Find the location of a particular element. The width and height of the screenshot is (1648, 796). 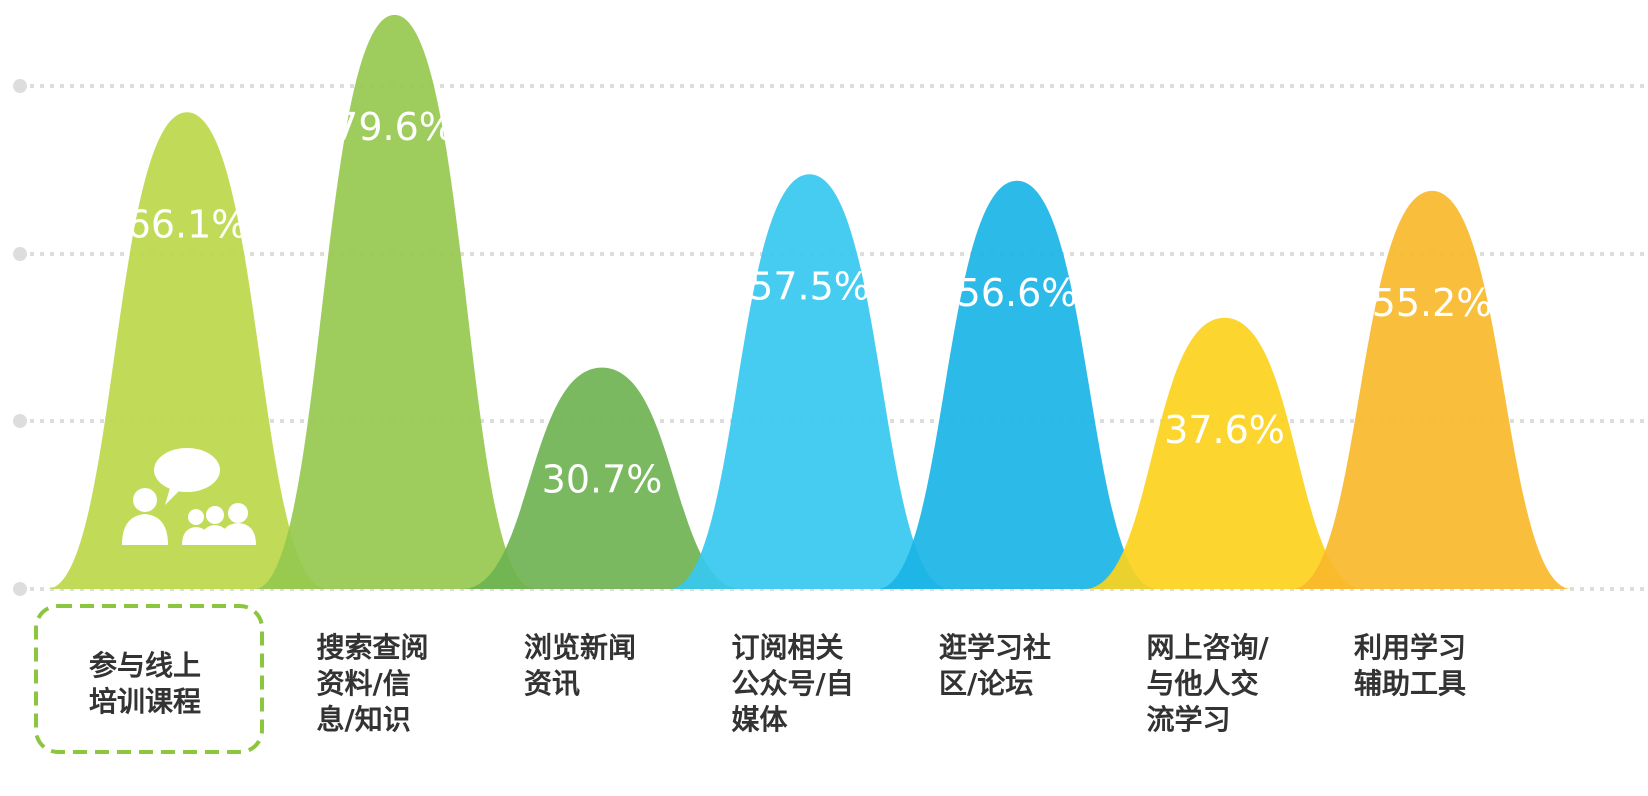

value-label: 30.7% is located at coordinates (602, 480).